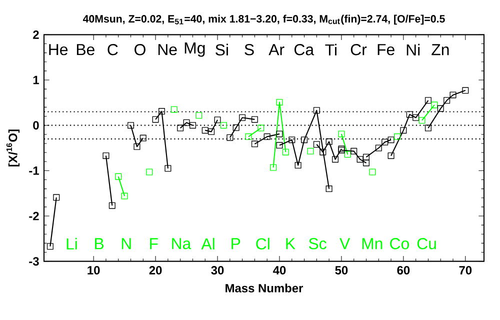  What do you see at coordinates (126, 244) in the screenshot?
I see `annotation: N` at bounding box center [126, 244].